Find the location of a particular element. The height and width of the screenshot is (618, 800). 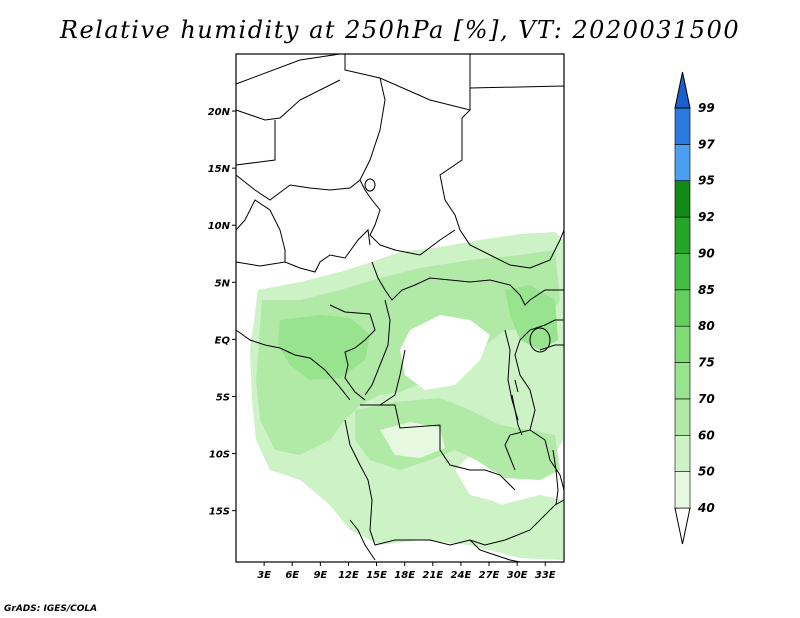

lake-kivu is located at coordinates (516, 386).